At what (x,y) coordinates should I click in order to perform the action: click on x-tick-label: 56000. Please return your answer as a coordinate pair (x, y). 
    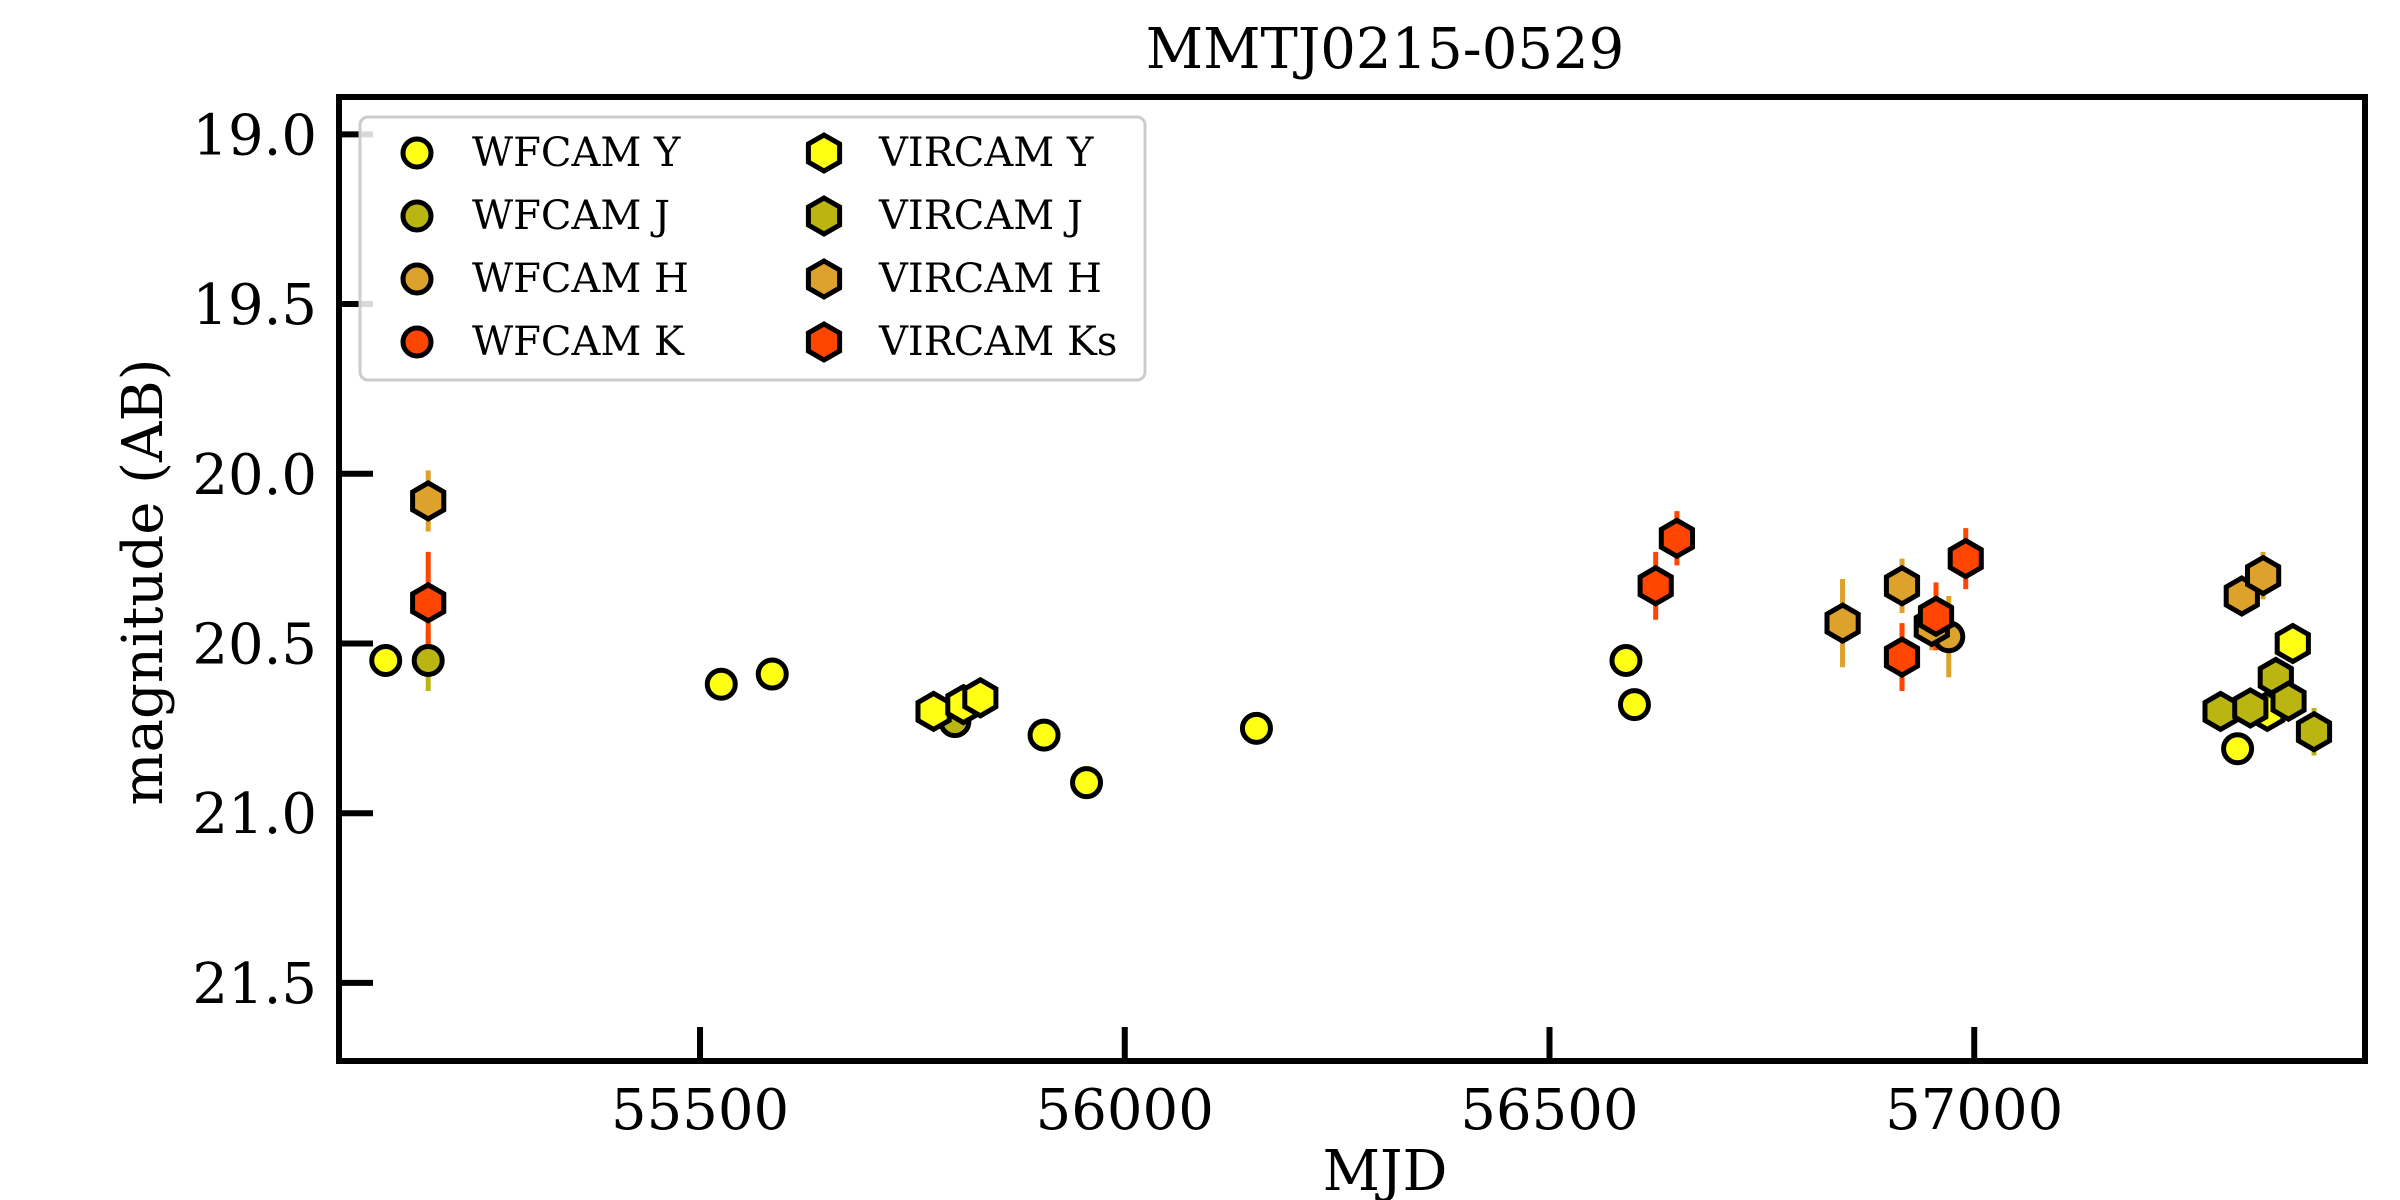
    Looking at the image, I should click on (1125, 1110).